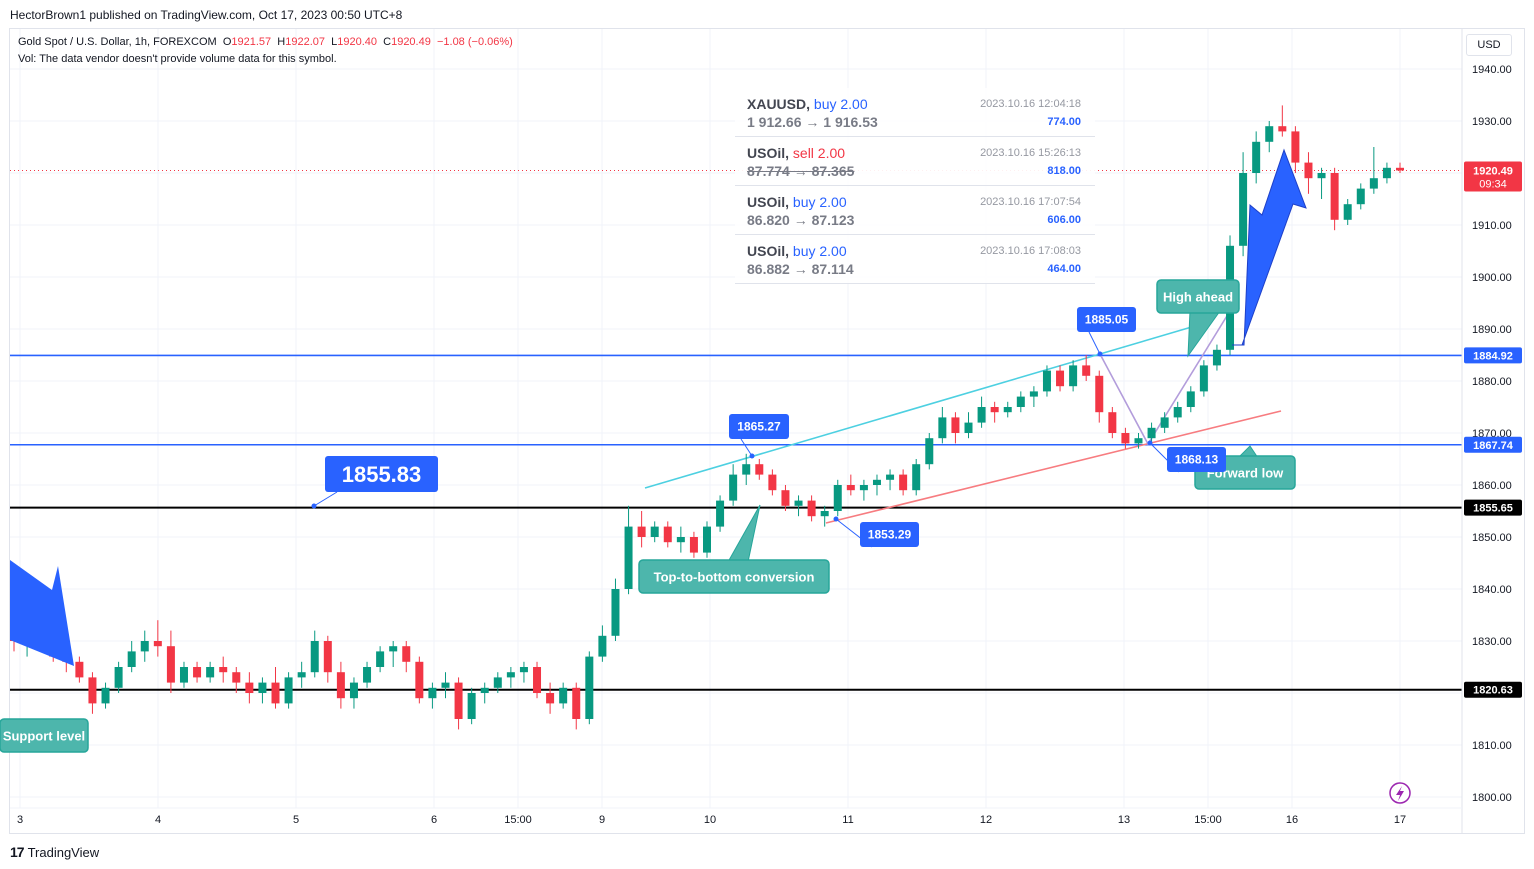  I want to click on callout-support-level: Support level, so click(44, 735).